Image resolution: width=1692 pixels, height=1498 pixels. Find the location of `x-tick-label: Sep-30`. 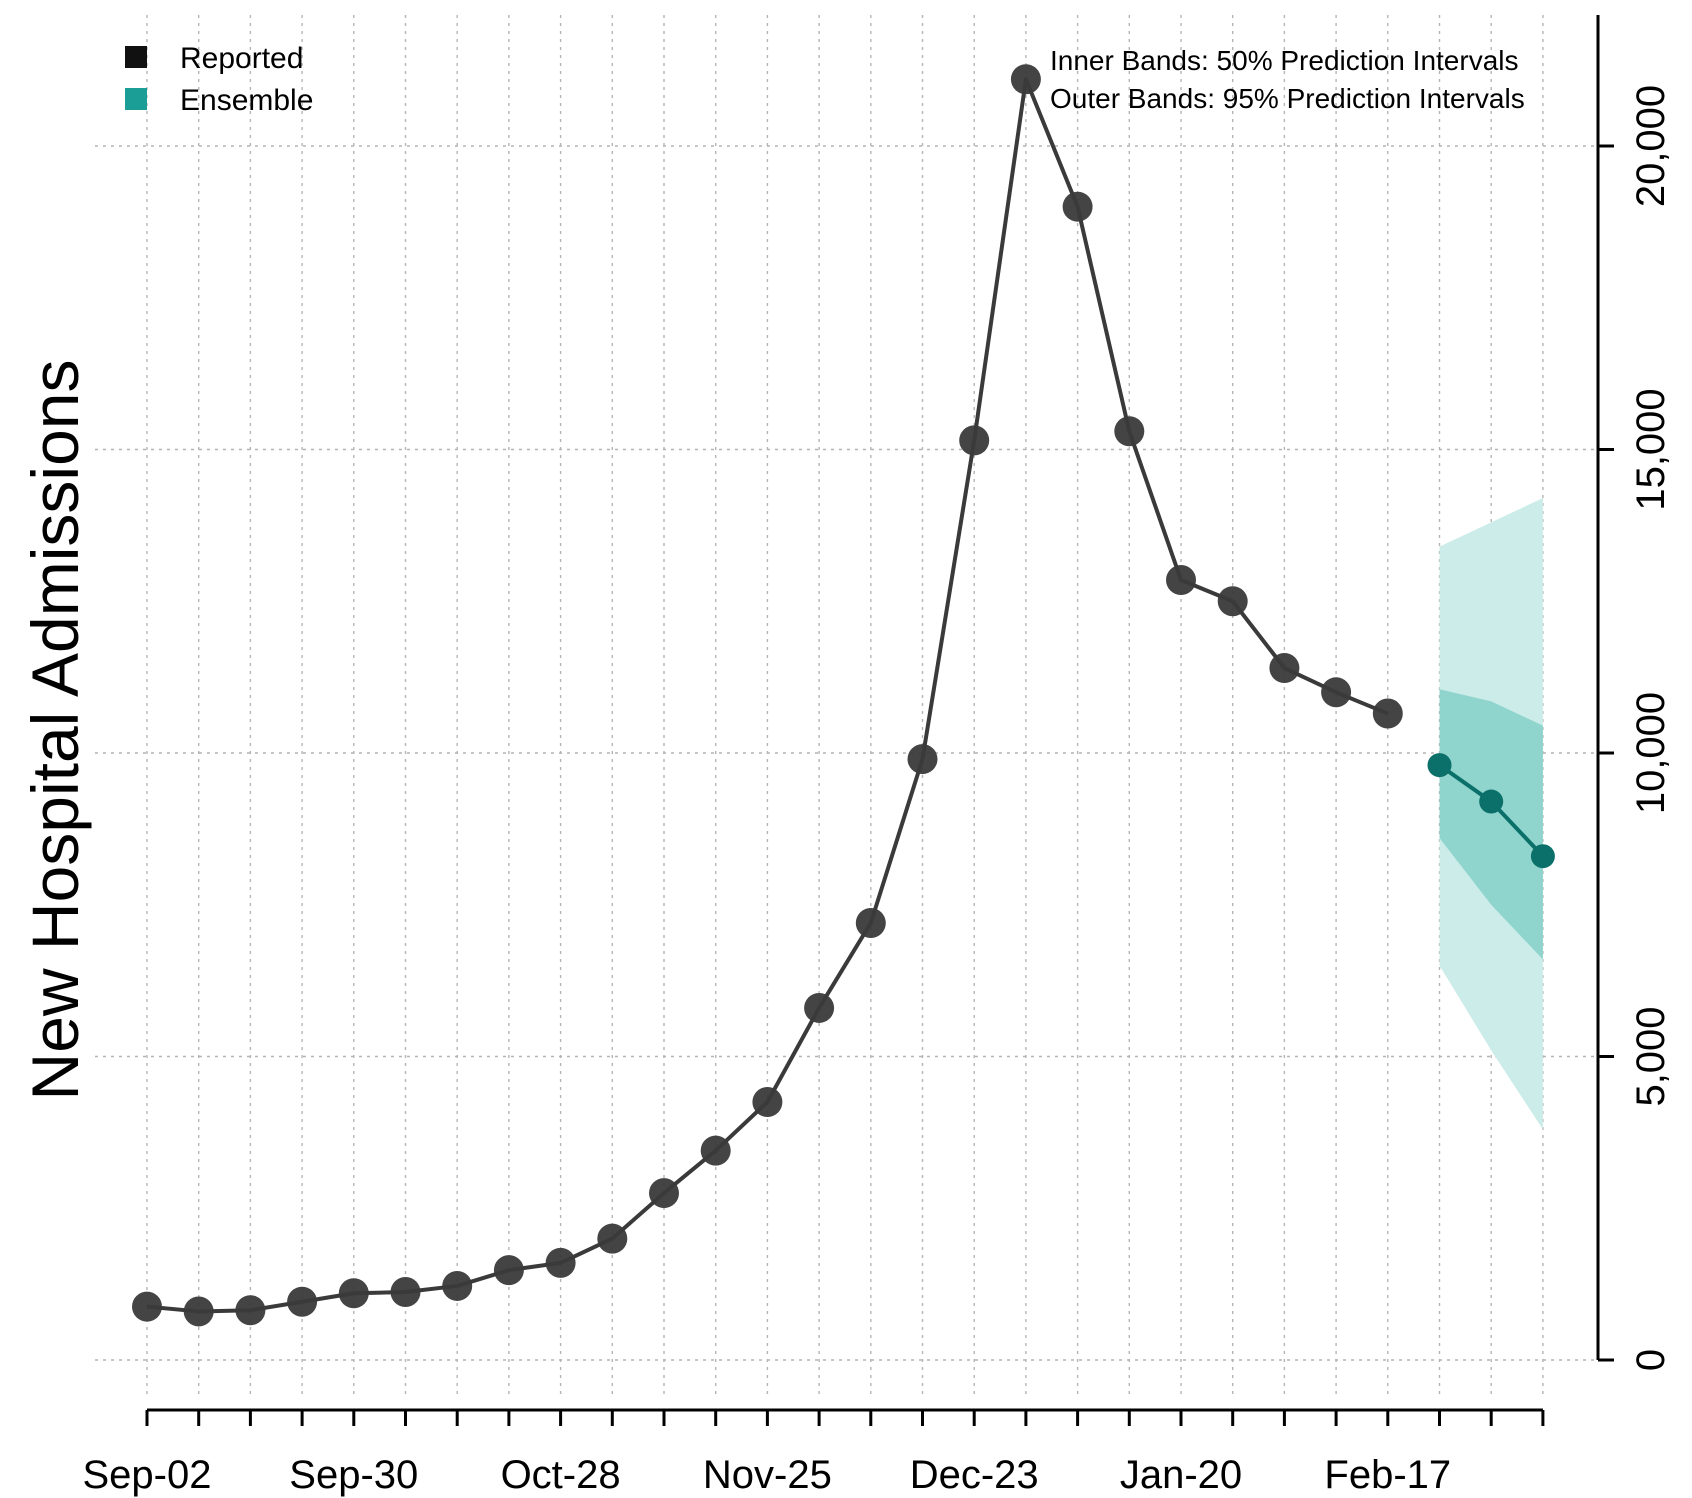

x-tick-label: Sep-30 is located at coordinates (353, 1475).